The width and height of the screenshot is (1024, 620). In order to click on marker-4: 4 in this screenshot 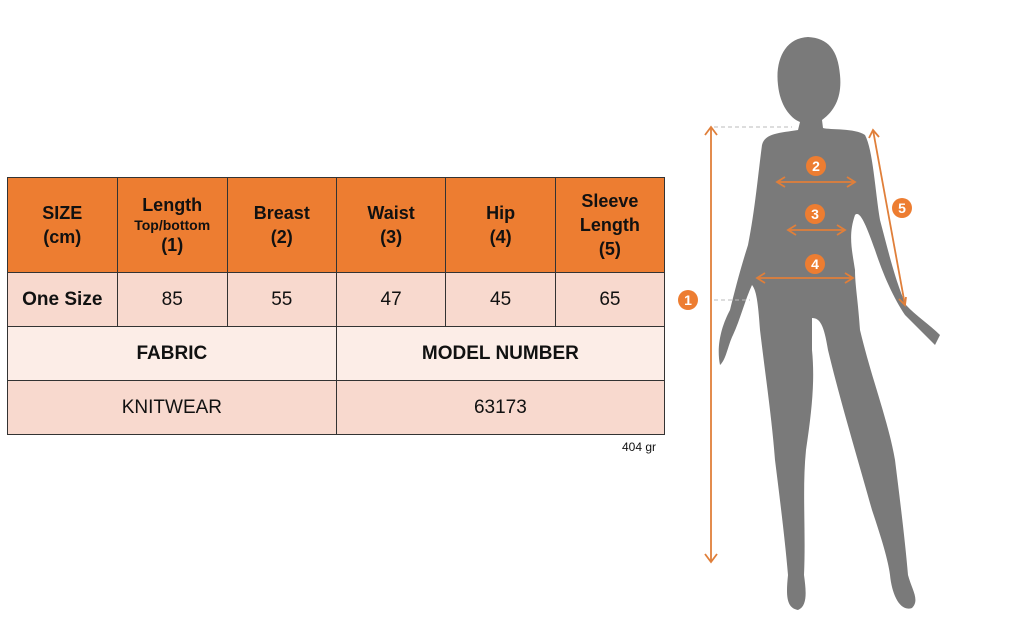, I will do `click(815, 264)`.